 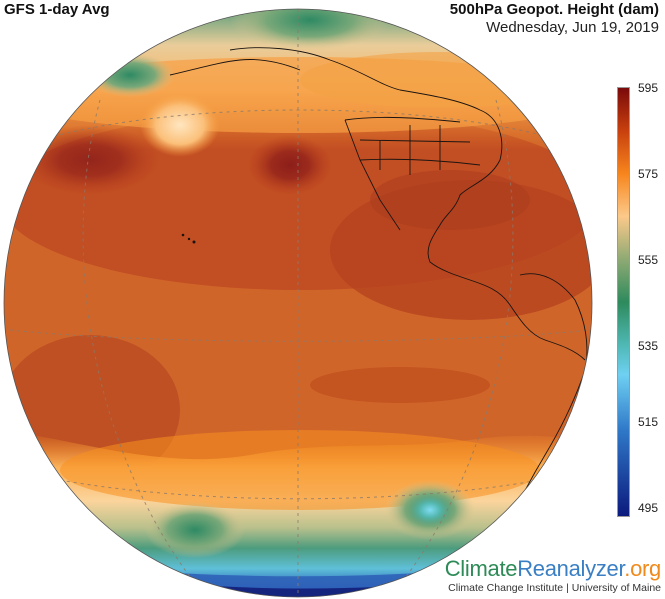 What do you see at coordinates (572, 27) in the screenshot?
I see `date-label: Wednesday, Jun 19, 2019` at bounding box center [572, 27].